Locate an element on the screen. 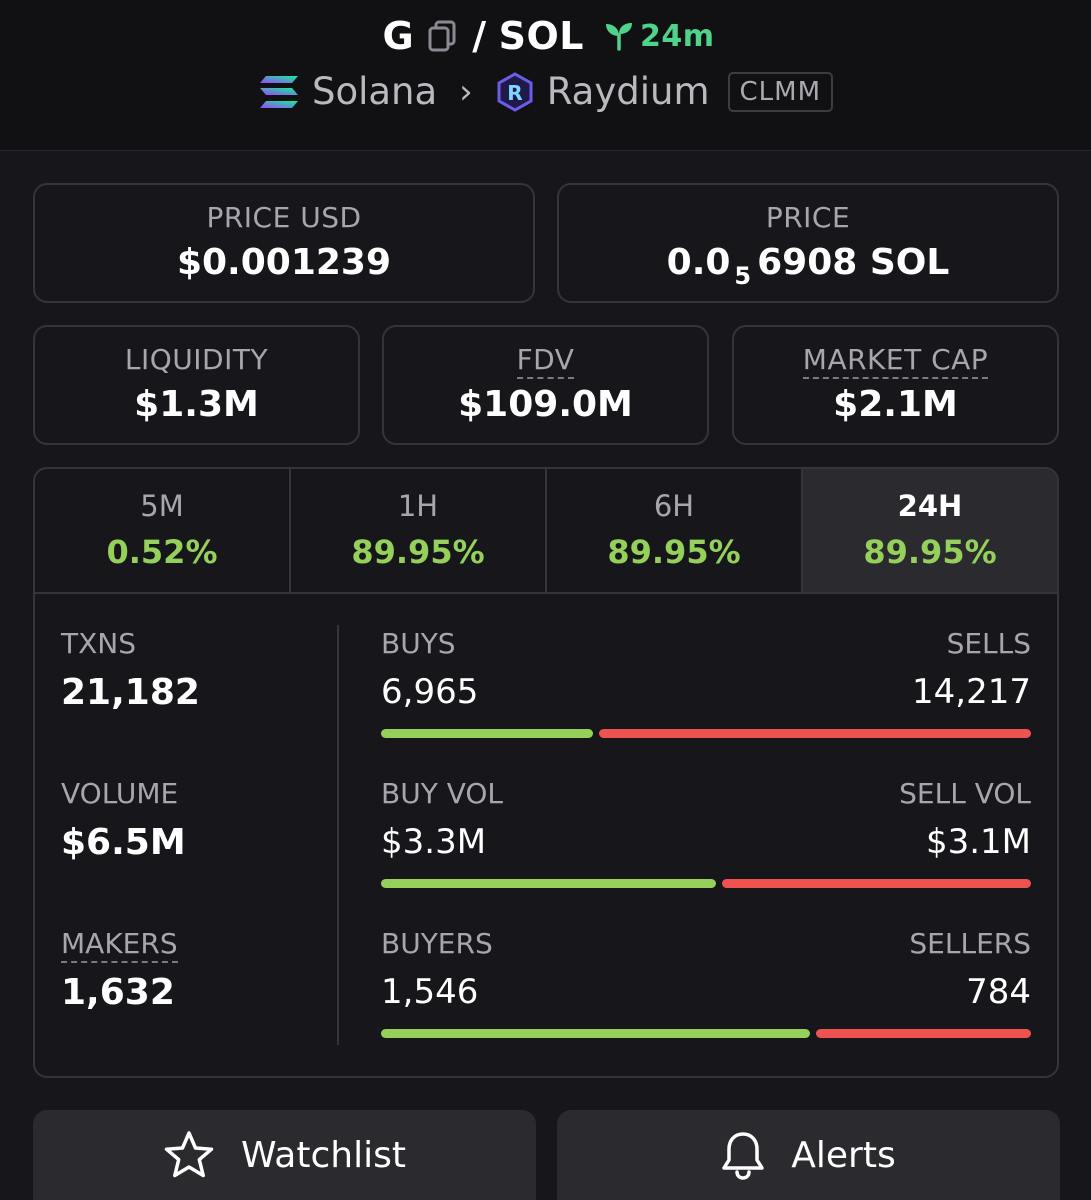  price-usd-card: PRICE USD $0.001239 is located at coordinates (284, 243).